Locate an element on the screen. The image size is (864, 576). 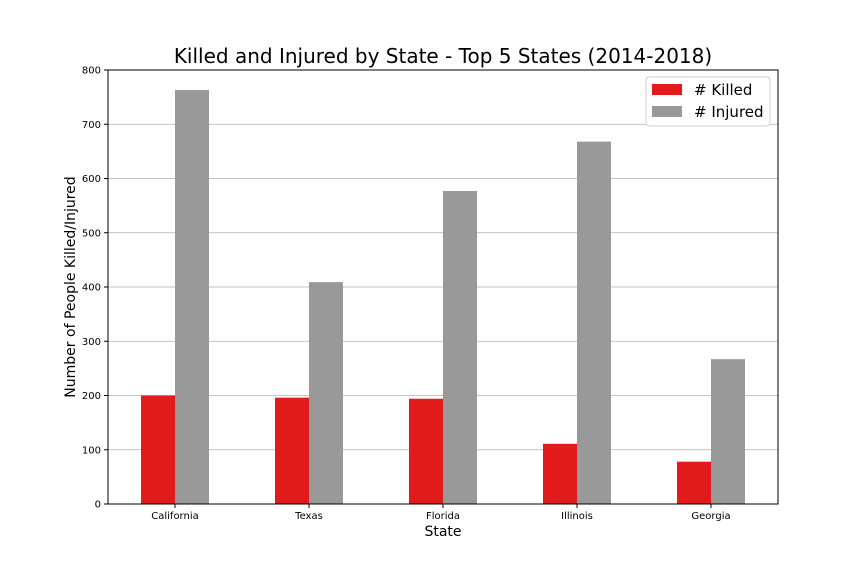
y-tick-label: 100 is located at coordinates (91, 450).